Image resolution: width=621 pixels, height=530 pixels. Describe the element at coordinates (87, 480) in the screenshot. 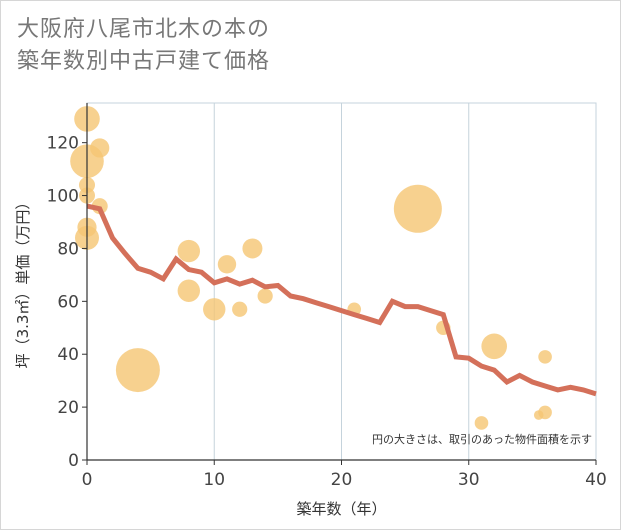

I see `x-tick-label: 0` at that location.